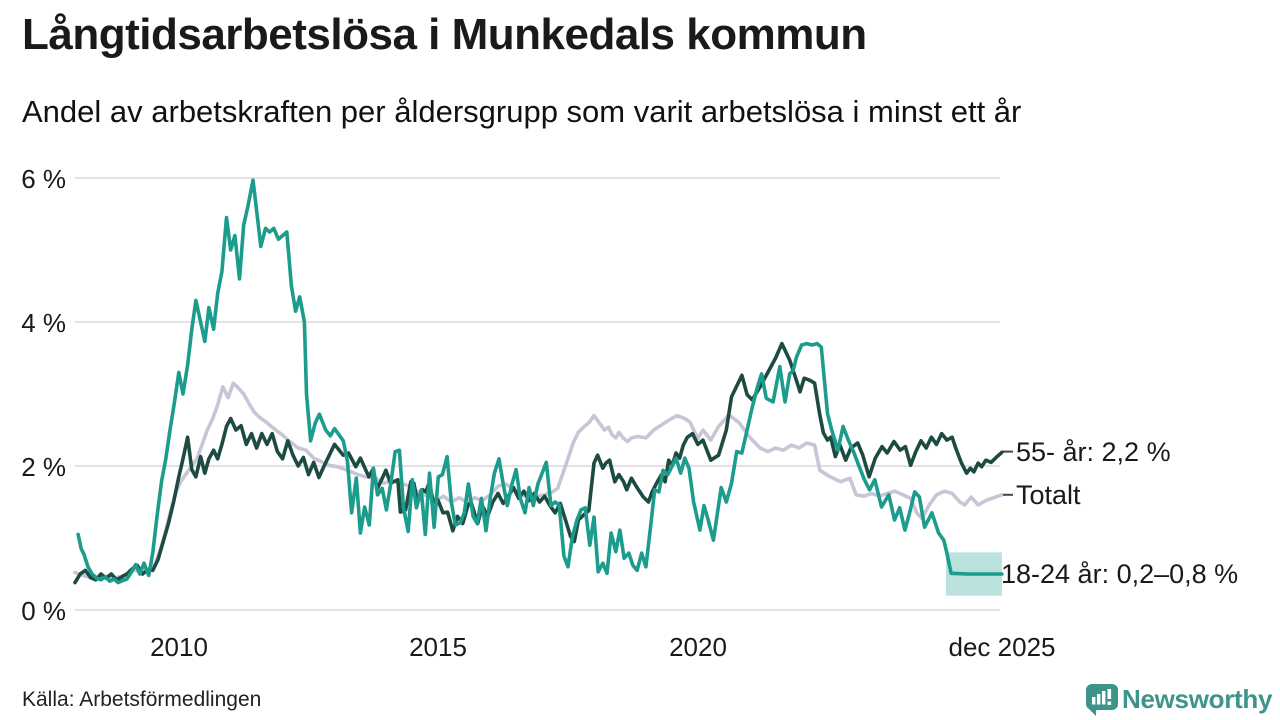  Describe the element at coordinates (1002, 647) in the screenshot. I see `x-tick-dec-2025: dec 2025` at that location.